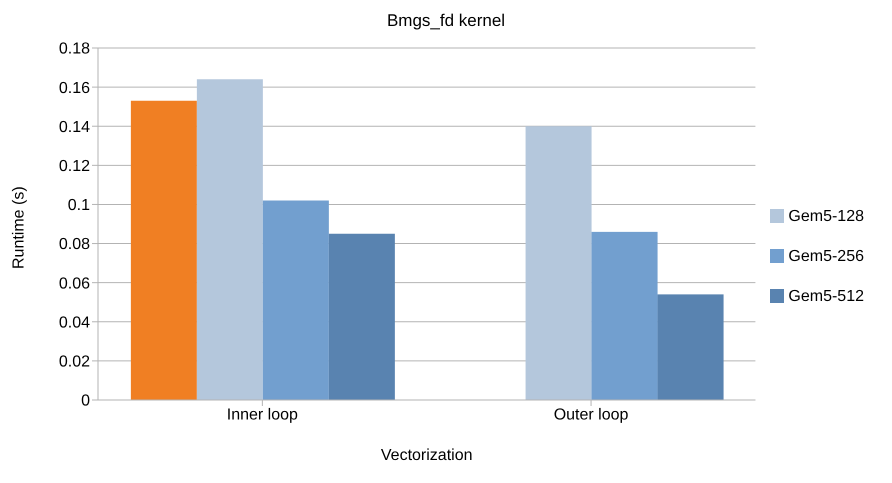  Describe the element at coordinates (826, 256) in the screenshot. I see `legend-label: Gem5-256` at that location.